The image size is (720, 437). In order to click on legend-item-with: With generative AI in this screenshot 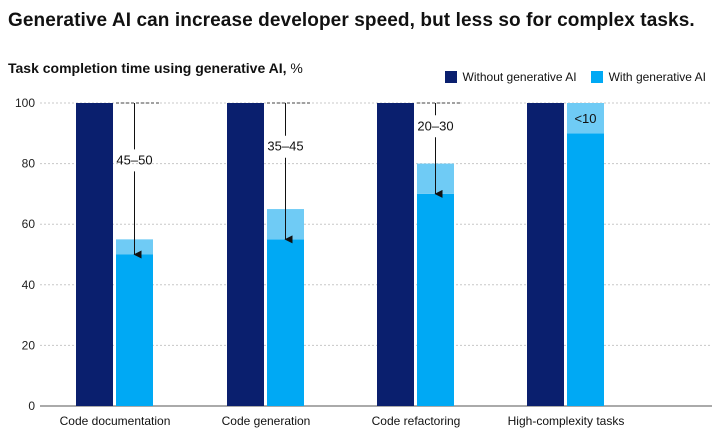, I will do `click(648, 77)`.